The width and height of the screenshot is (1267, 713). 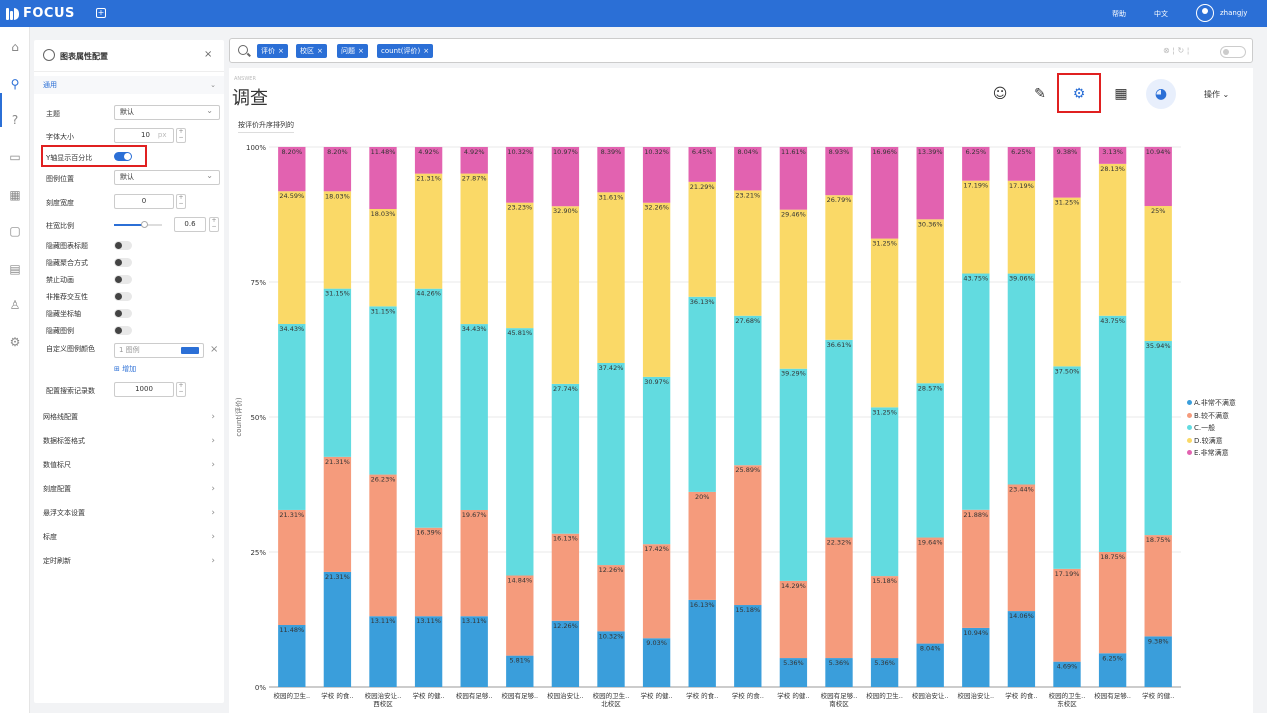 What do you see at coordinates (123, 262) in the screenshot?
I see `hide-agg-toggle` at bounding box center [123, 262].